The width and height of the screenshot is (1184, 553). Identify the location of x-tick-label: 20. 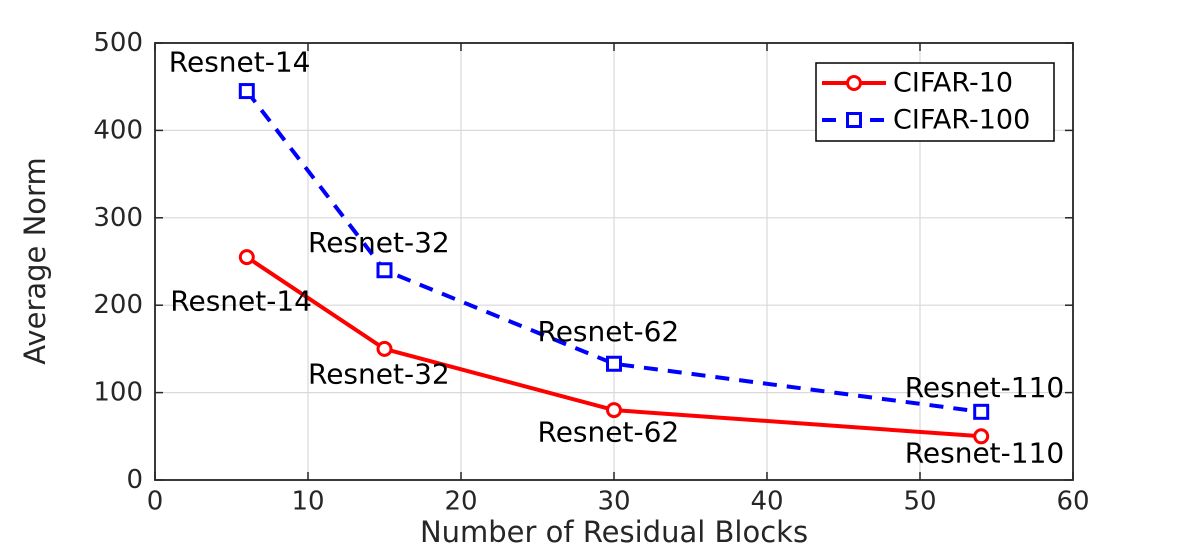
(460, 501).